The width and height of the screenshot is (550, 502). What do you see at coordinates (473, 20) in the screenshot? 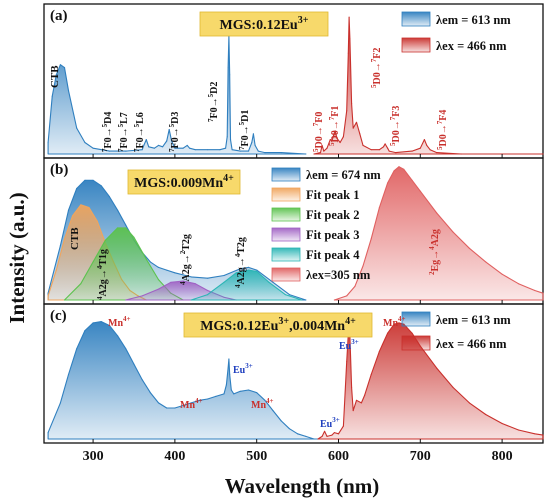
I see `legend-label: λem = 613 nm` at bounding box center [473, 20].